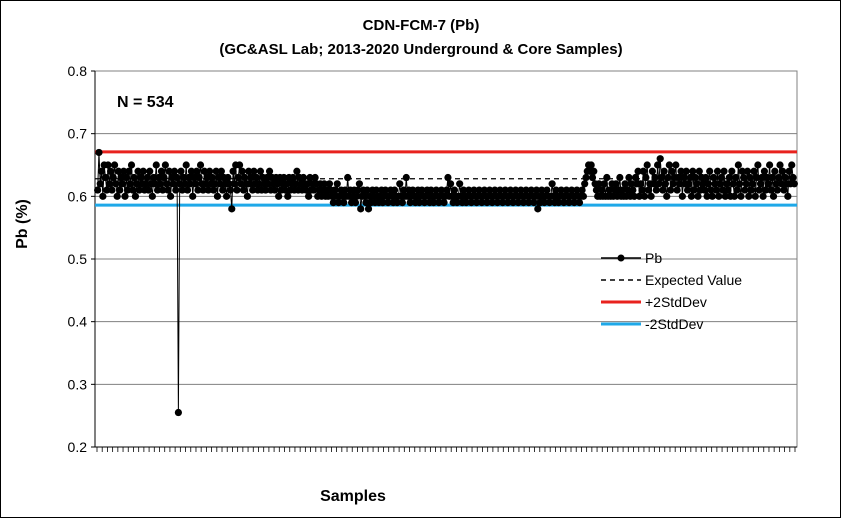  I want to click on legend-expected-label: Expected Value, so click(693, 280).